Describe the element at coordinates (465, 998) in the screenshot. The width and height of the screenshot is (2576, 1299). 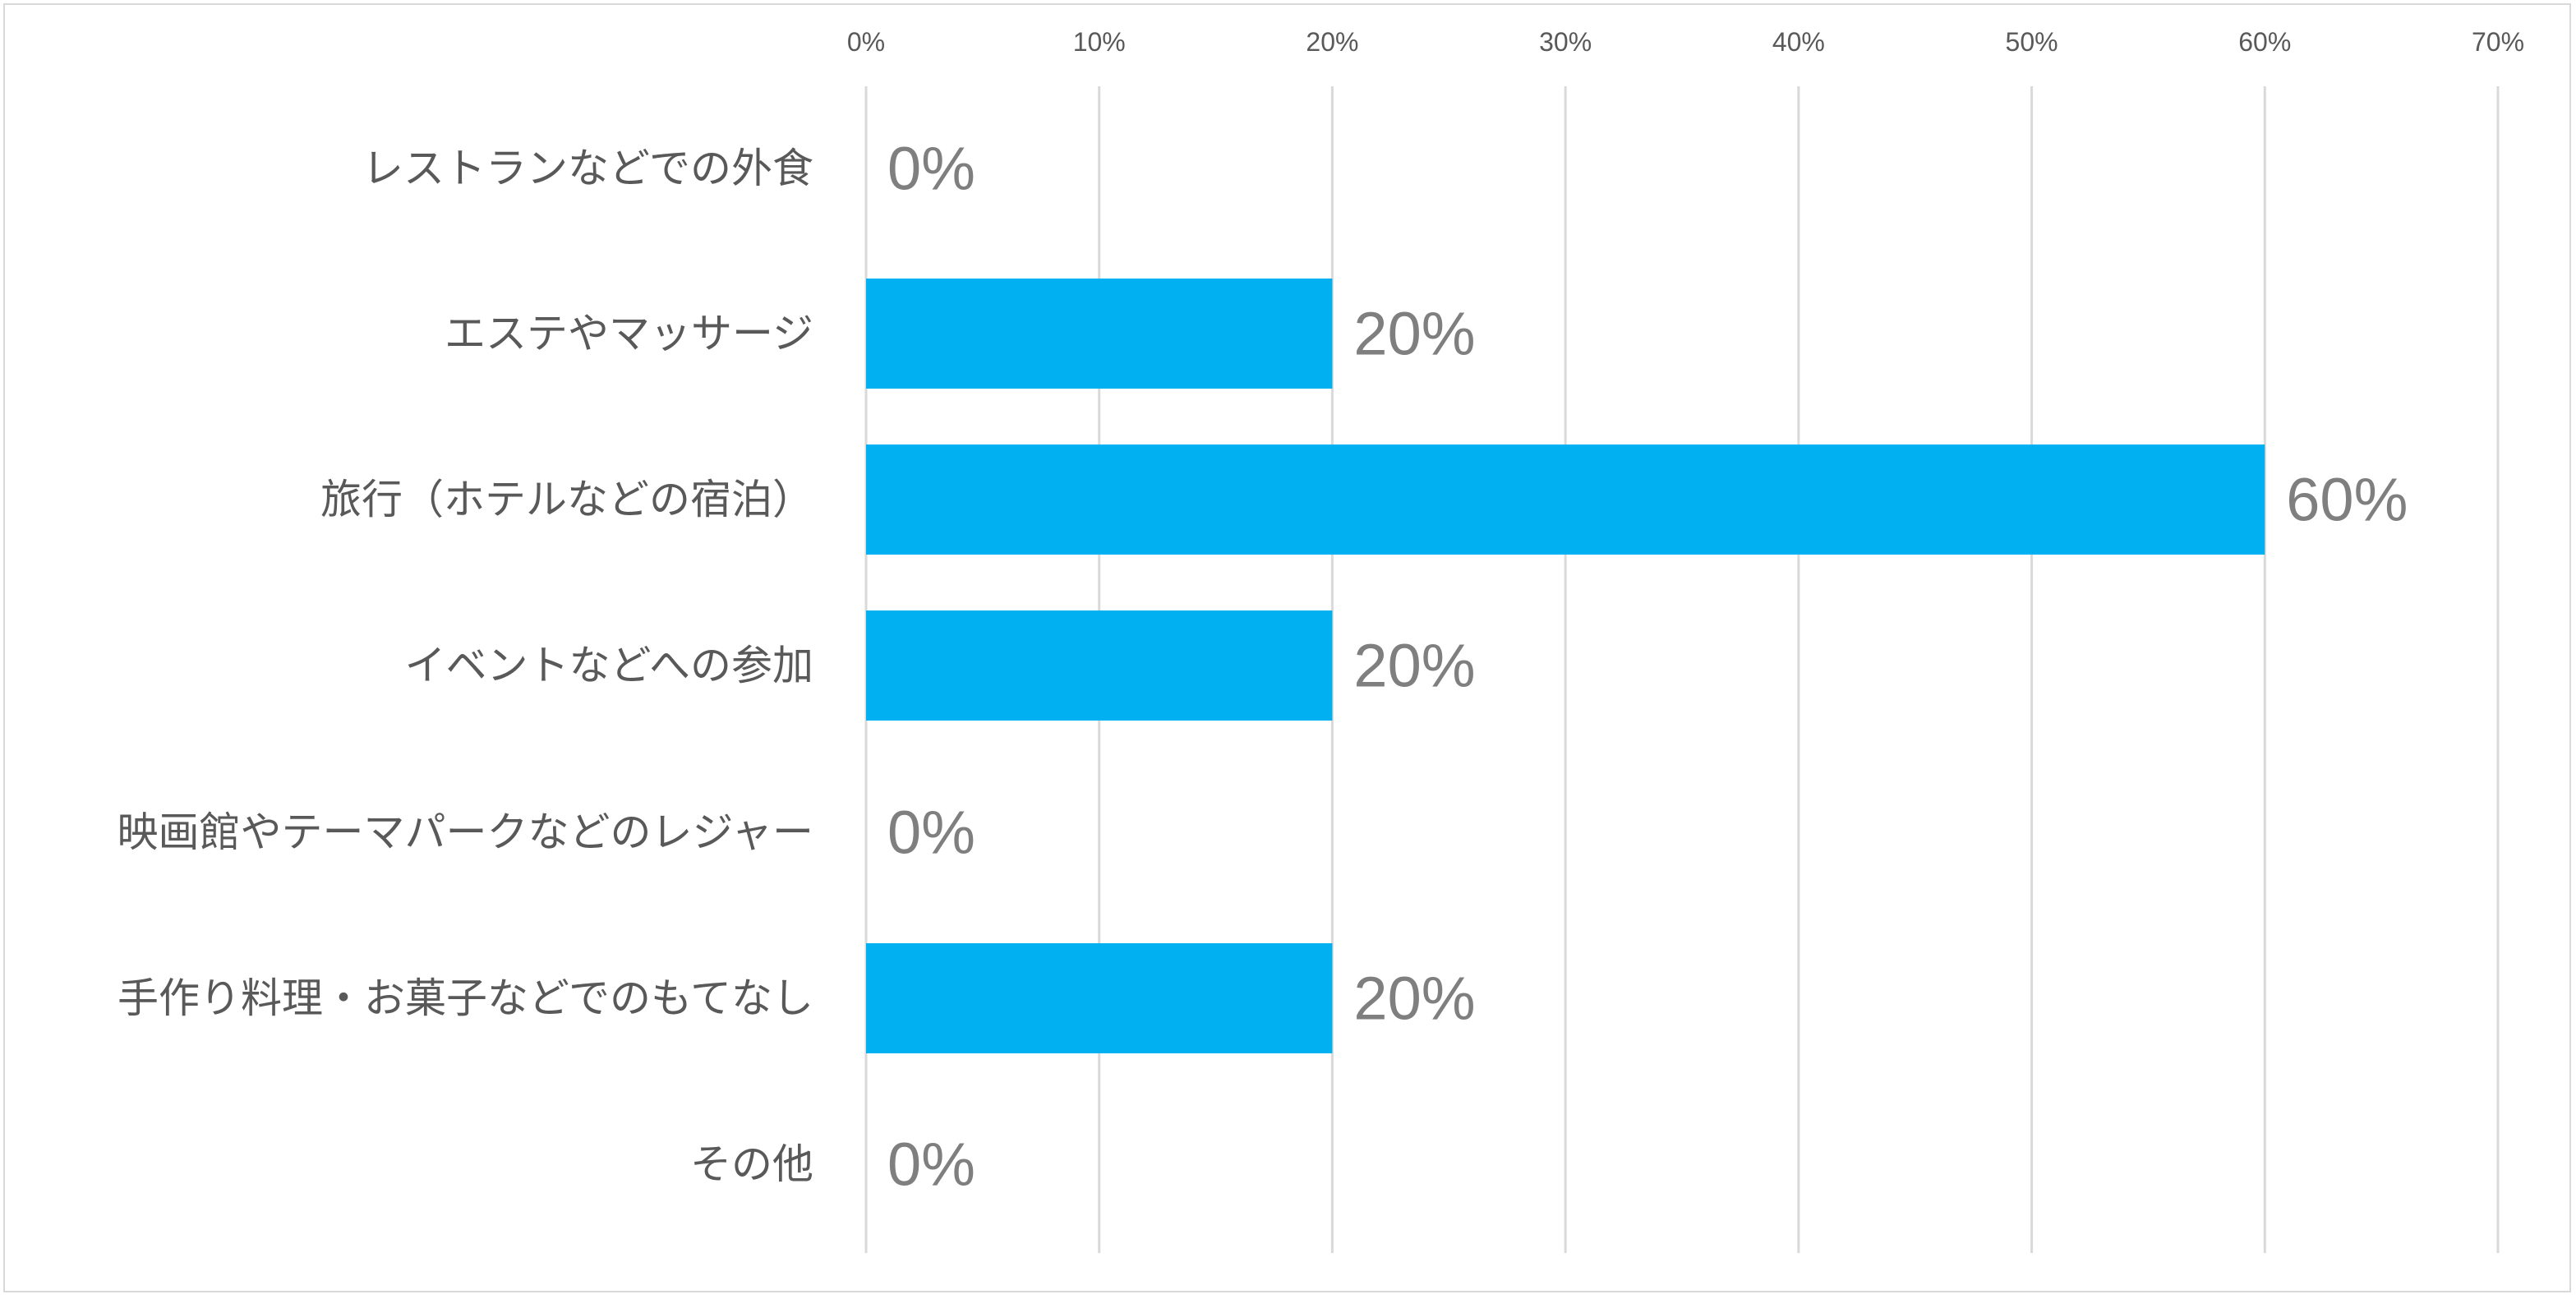
I see `category-label: 手作り料理・お菓子などでのもてなし` at that location.